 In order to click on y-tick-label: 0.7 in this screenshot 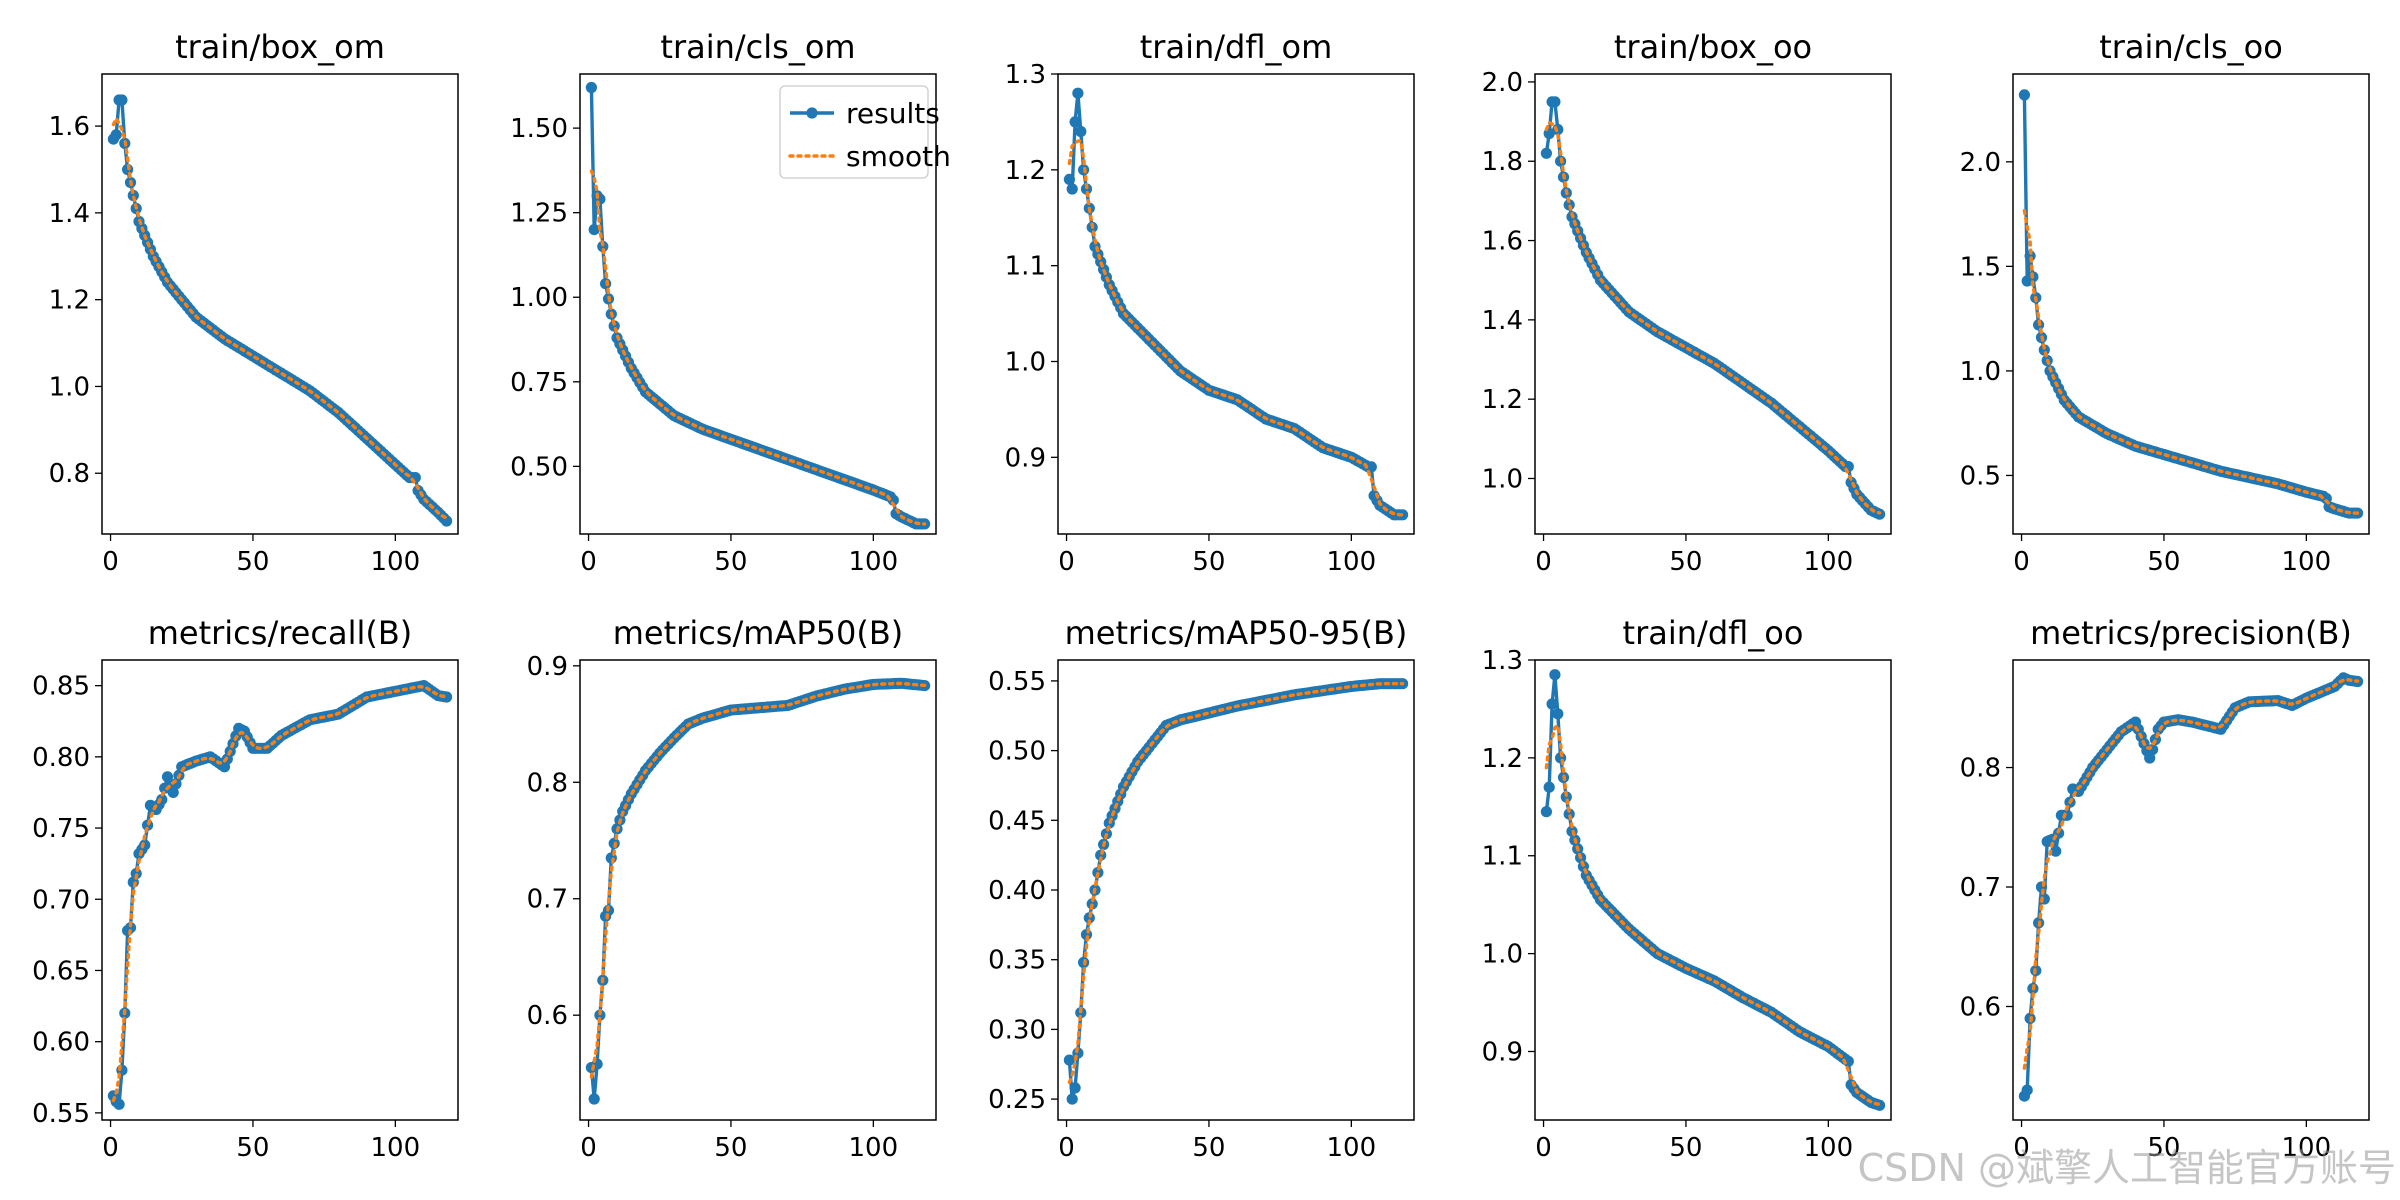, I will do `click(547, 900)`.